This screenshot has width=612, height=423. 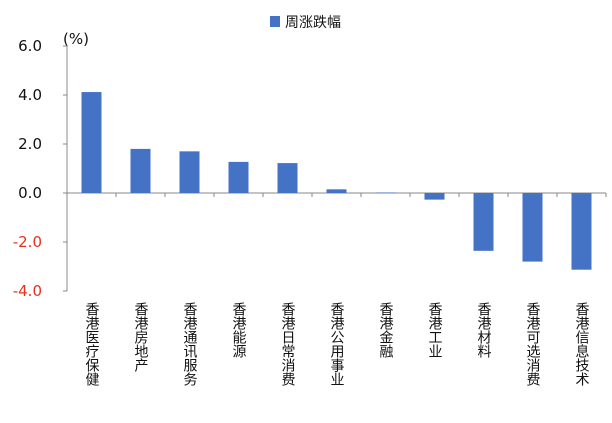 I want to click on x-category-label: 香港材料, so click(x=484, y=330).